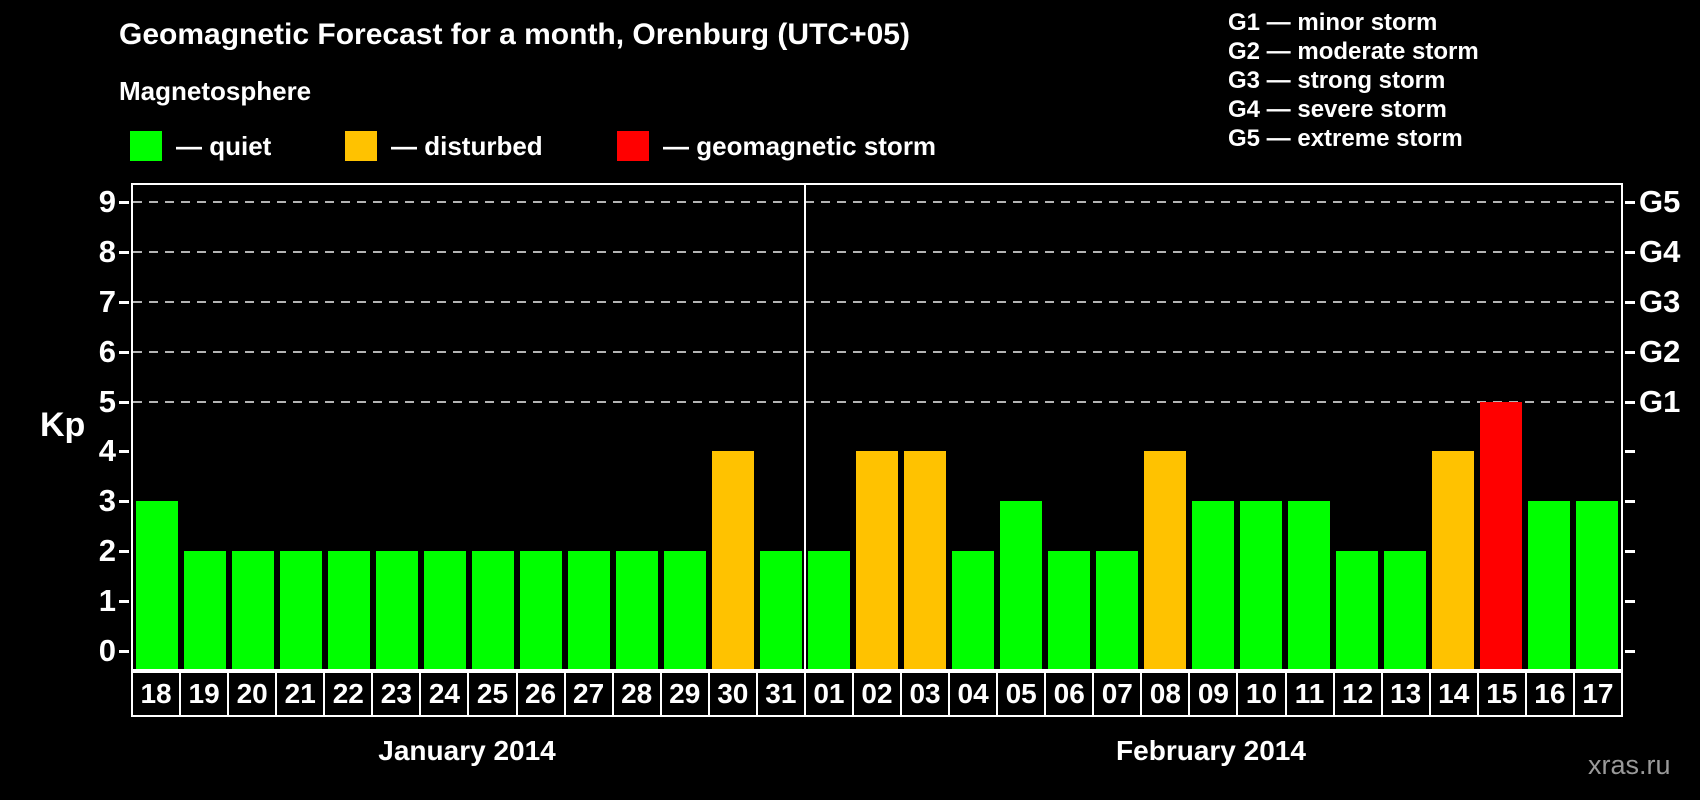 Image resolution: width=1700 pixels, height=800 pixels. Describe the element at coordinates (805, 427) in the screenshot. I see `month-separator-line` at that location.